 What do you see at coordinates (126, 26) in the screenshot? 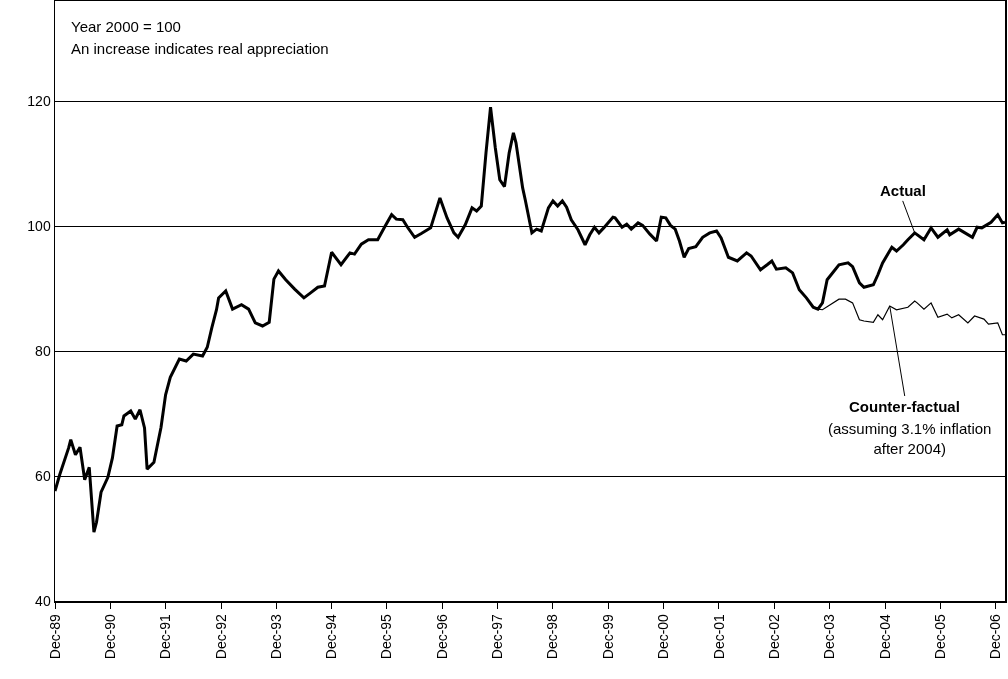
I see `annotation: Year 2000 = 100` at bounding box center [126, 26].